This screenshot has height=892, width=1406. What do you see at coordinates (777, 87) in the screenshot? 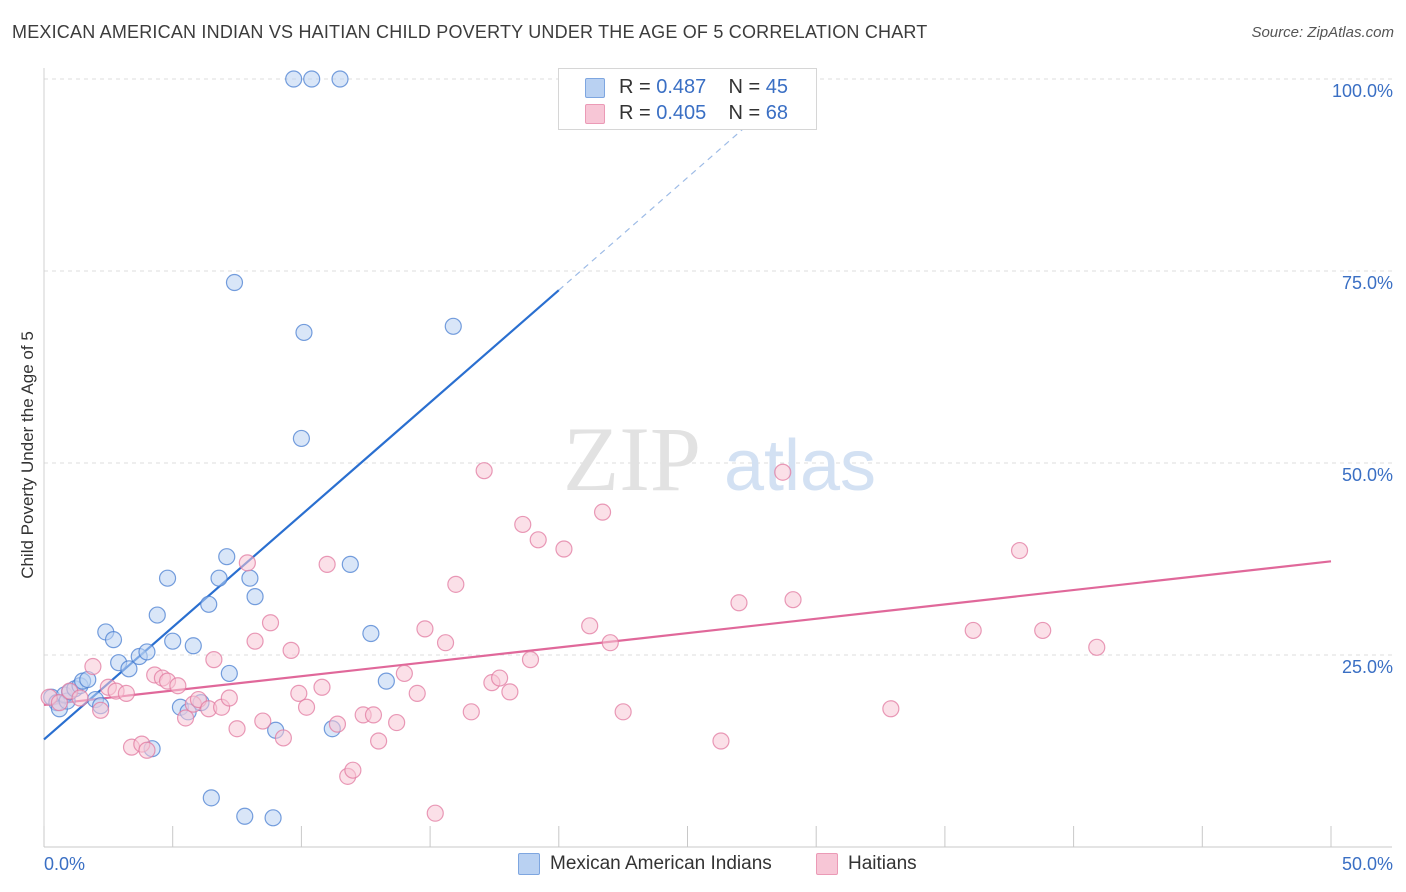
I see `legend-n-value: 45` at bounding box center [777, 87].